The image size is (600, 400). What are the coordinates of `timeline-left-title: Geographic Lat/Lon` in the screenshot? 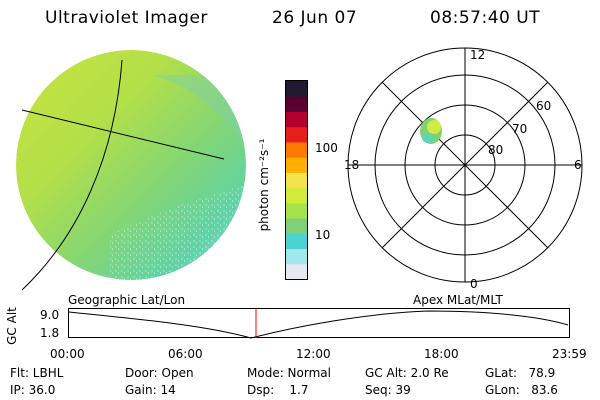 It's located at (127, 300).